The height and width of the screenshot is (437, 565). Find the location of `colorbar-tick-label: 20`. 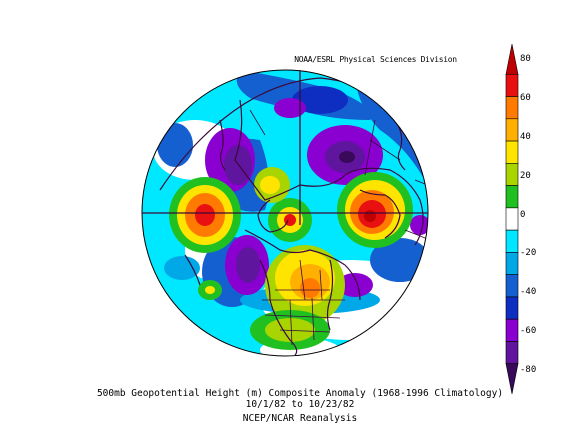

colorbar-tick-label: 20 is located at coordinates (525, 175).